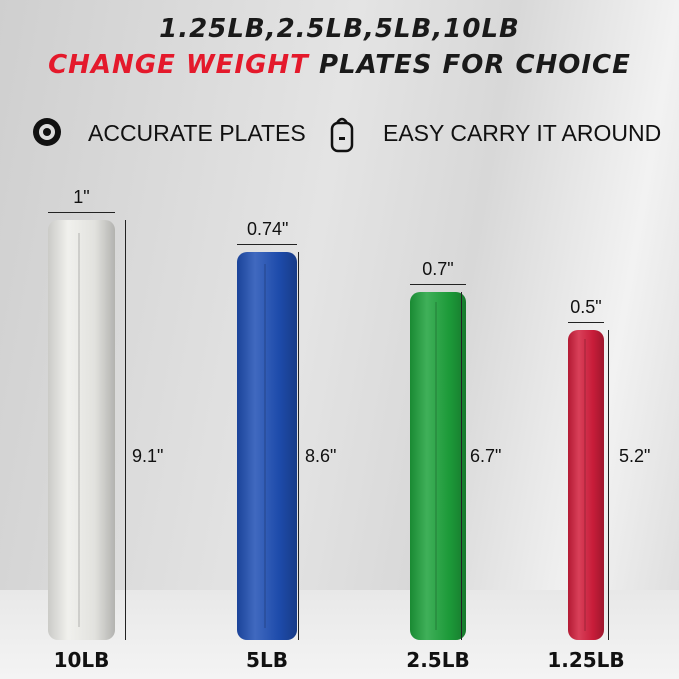 The image size is (679, 679). Describe the element at coordinates (486, 456) in the screenshot. I see `diameter-label: 6.7"` at that location.